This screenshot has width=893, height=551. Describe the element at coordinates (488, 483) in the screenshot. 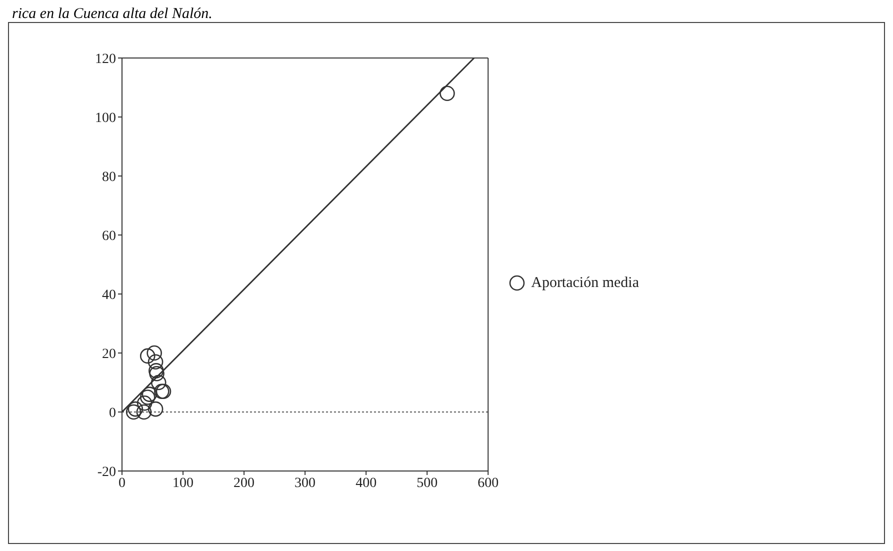

I see `x-tick-label: 600` at that location.